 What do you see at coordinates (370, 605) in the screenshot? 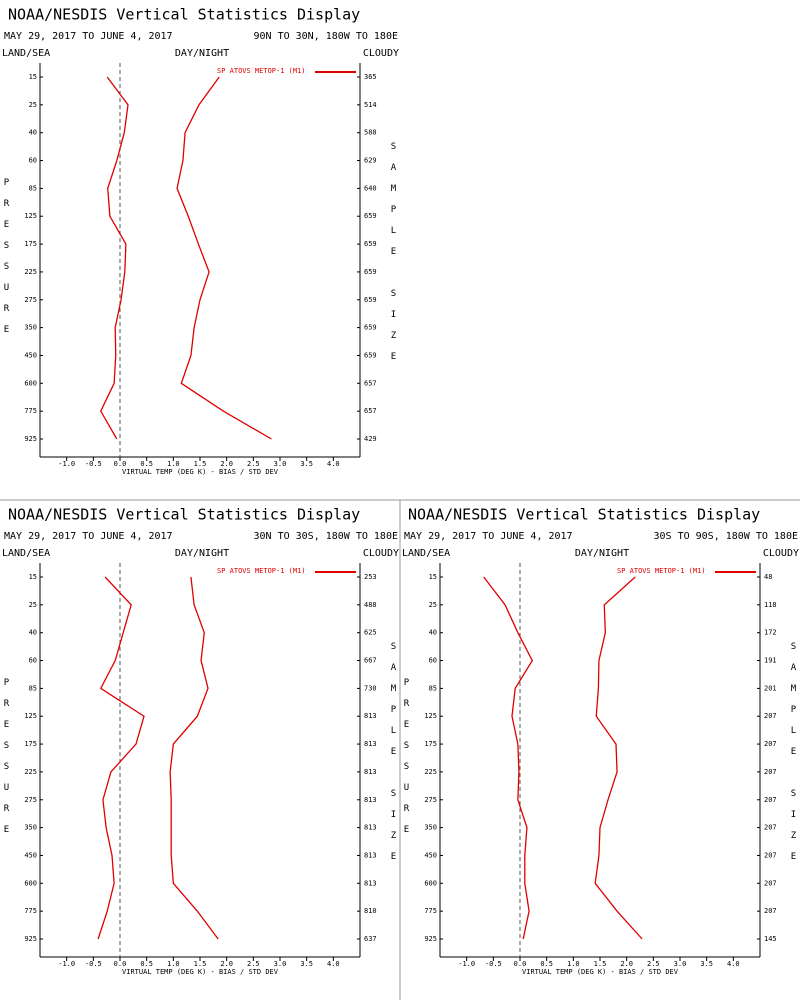
I see `sample-size: 488` at bounding box center [370, 605].